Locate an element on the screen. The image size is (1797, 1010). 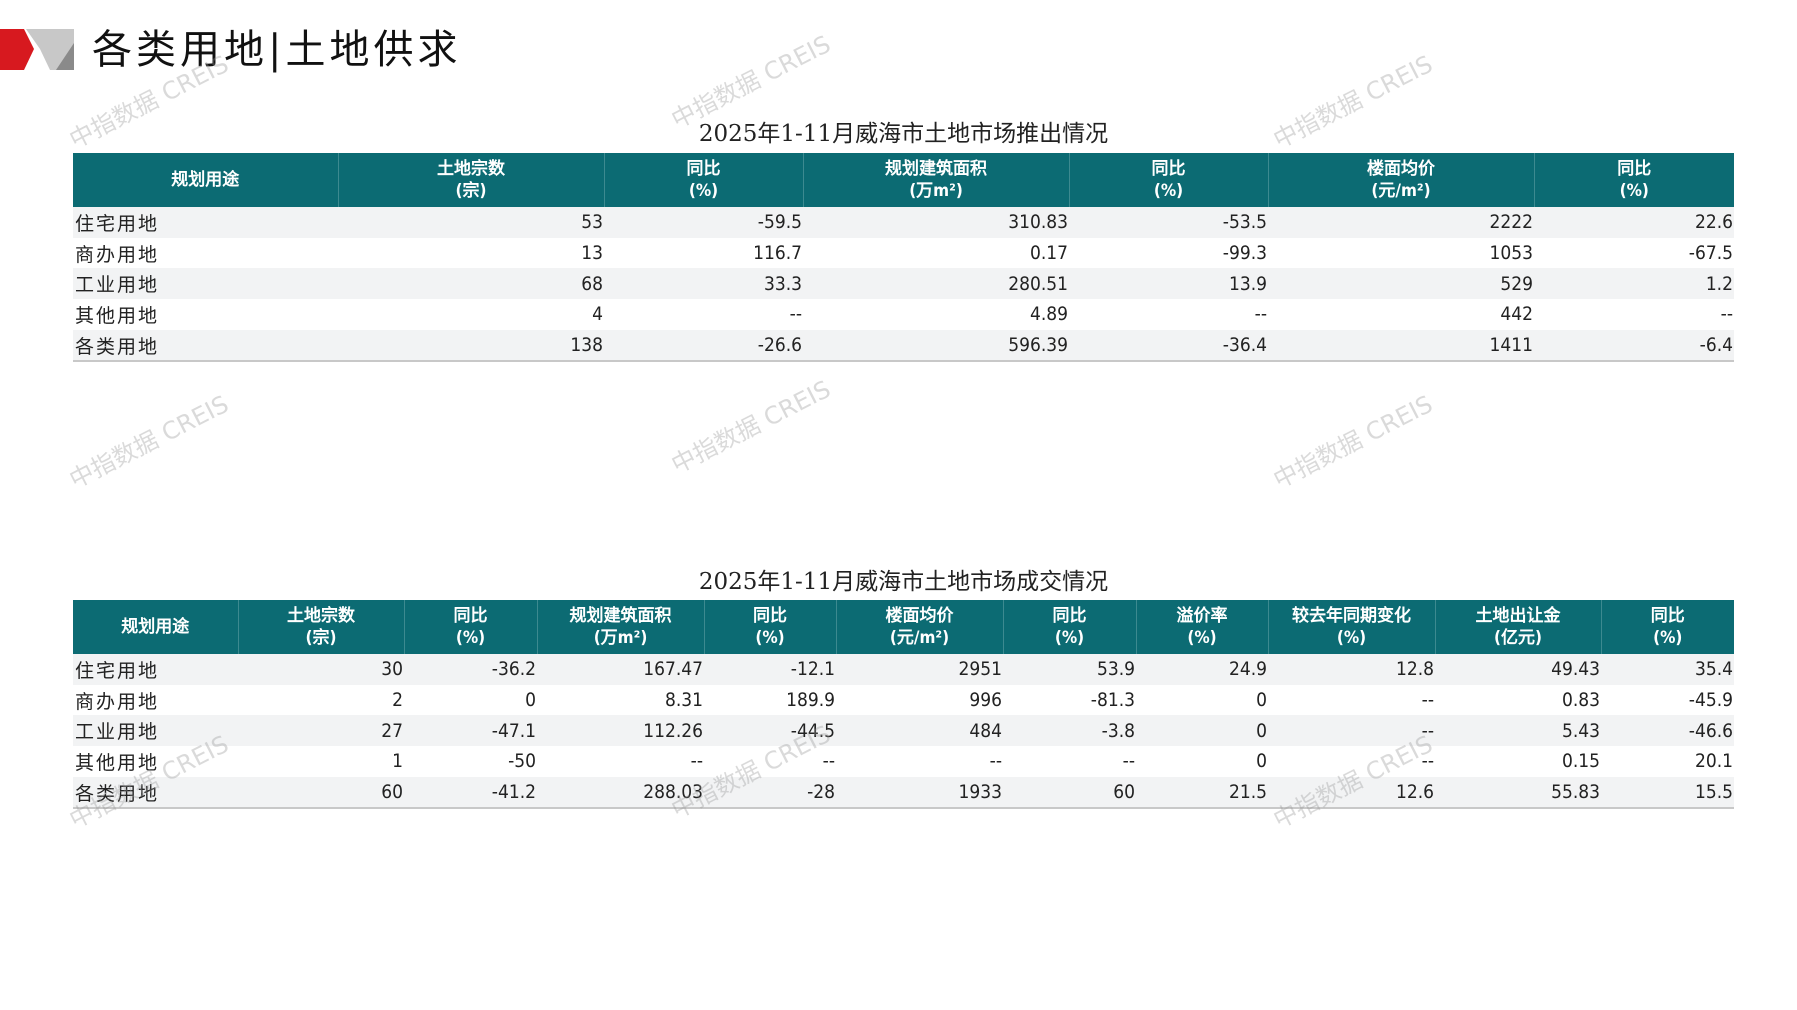
table-cell: 68 is located at coordinates (471, 284).